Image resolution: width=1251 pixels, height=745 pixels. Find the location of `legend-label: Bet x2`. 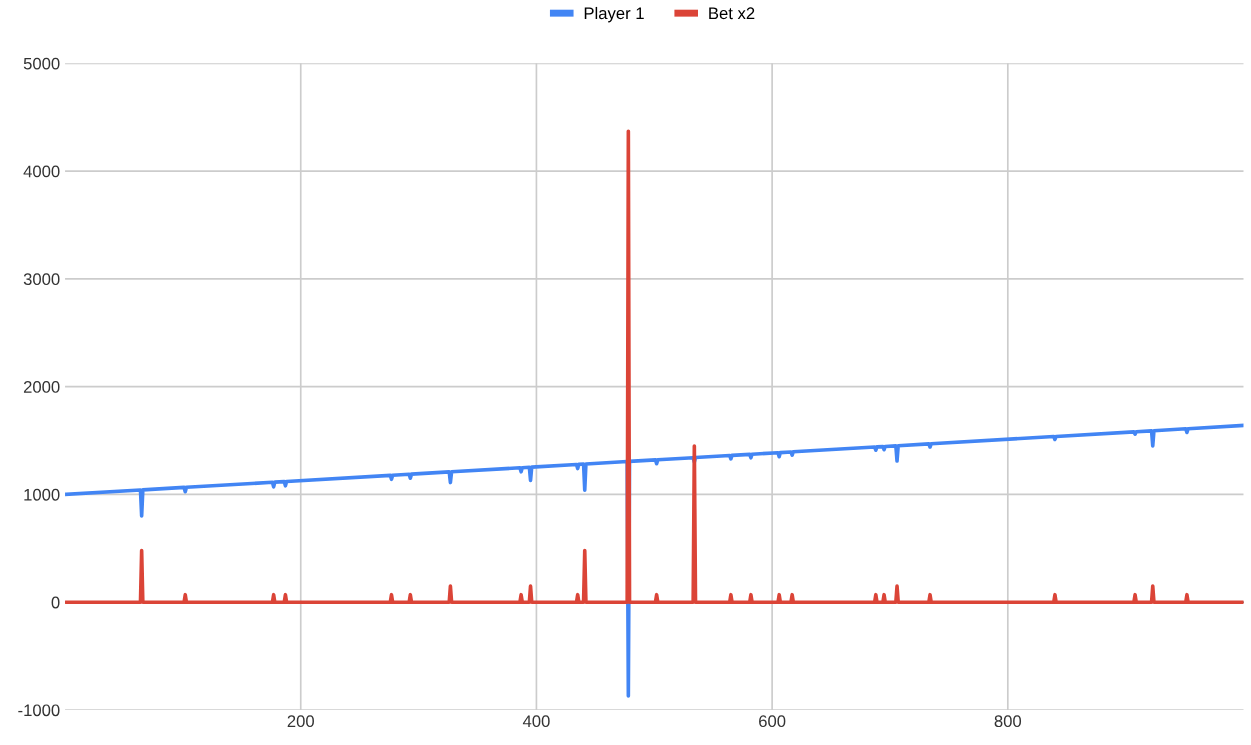

legend-label: Bet x2 is located at coordinates (732, 13).